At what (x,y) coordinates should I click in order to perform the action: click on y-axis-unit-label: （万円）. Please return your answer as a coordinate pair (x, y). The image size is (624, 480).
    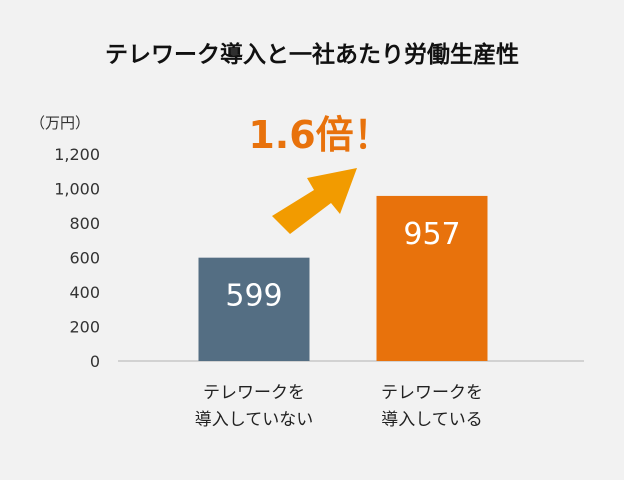
    Looking at the image, I should click on (60, 123).